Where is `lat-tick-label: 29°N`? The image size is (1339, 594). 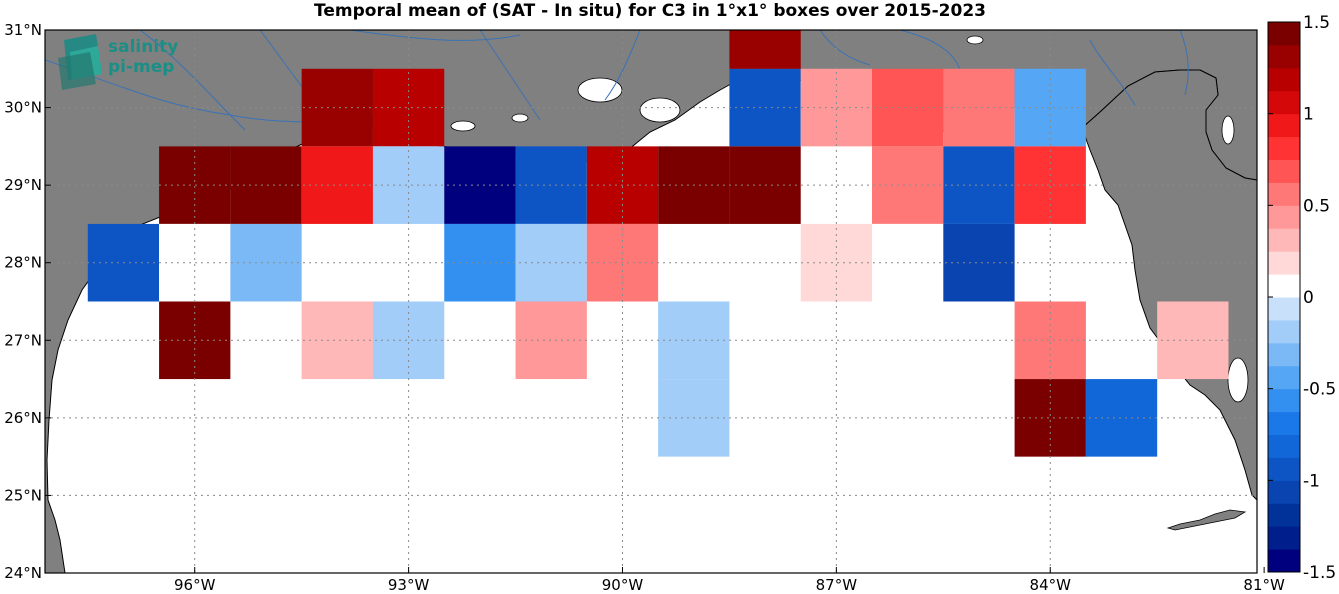
lat-tick-label: 29°N is located at coordinates (23, 185).